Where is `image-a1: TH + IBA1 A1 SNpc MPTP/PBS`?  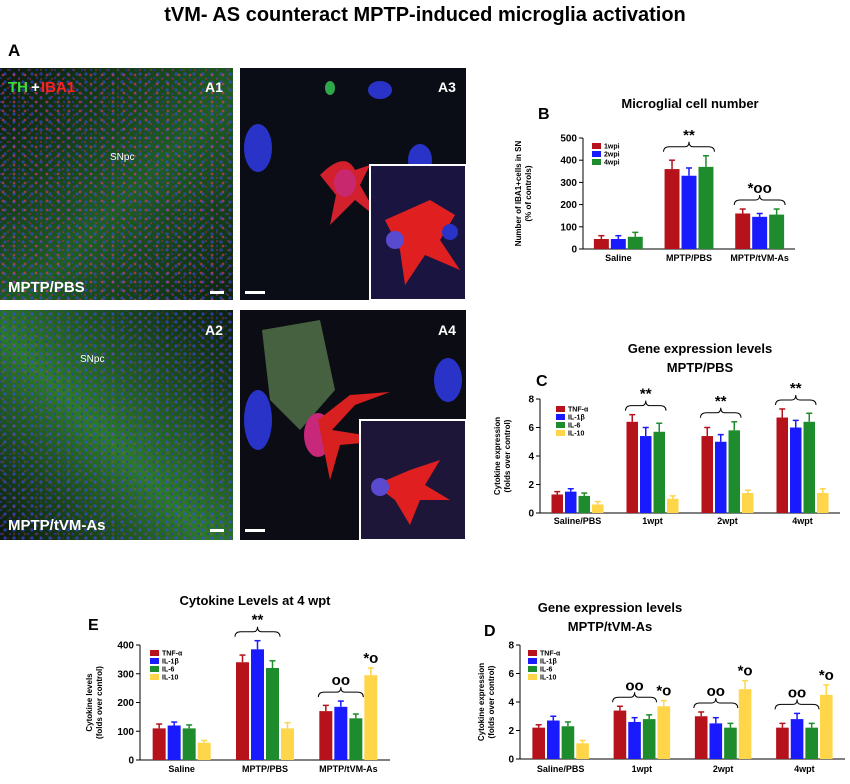 image-a1: TH + IBA1 A1 SNpc MPTP/PBS is located at coordinates (116, 184).